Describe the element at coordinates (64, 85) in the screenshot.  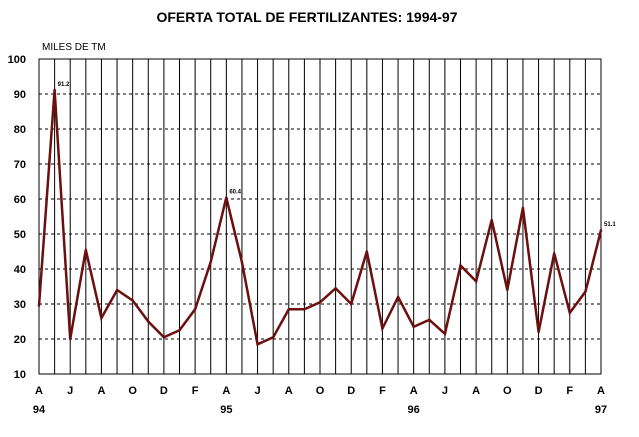
I see `data-label: 91.2` at that location.